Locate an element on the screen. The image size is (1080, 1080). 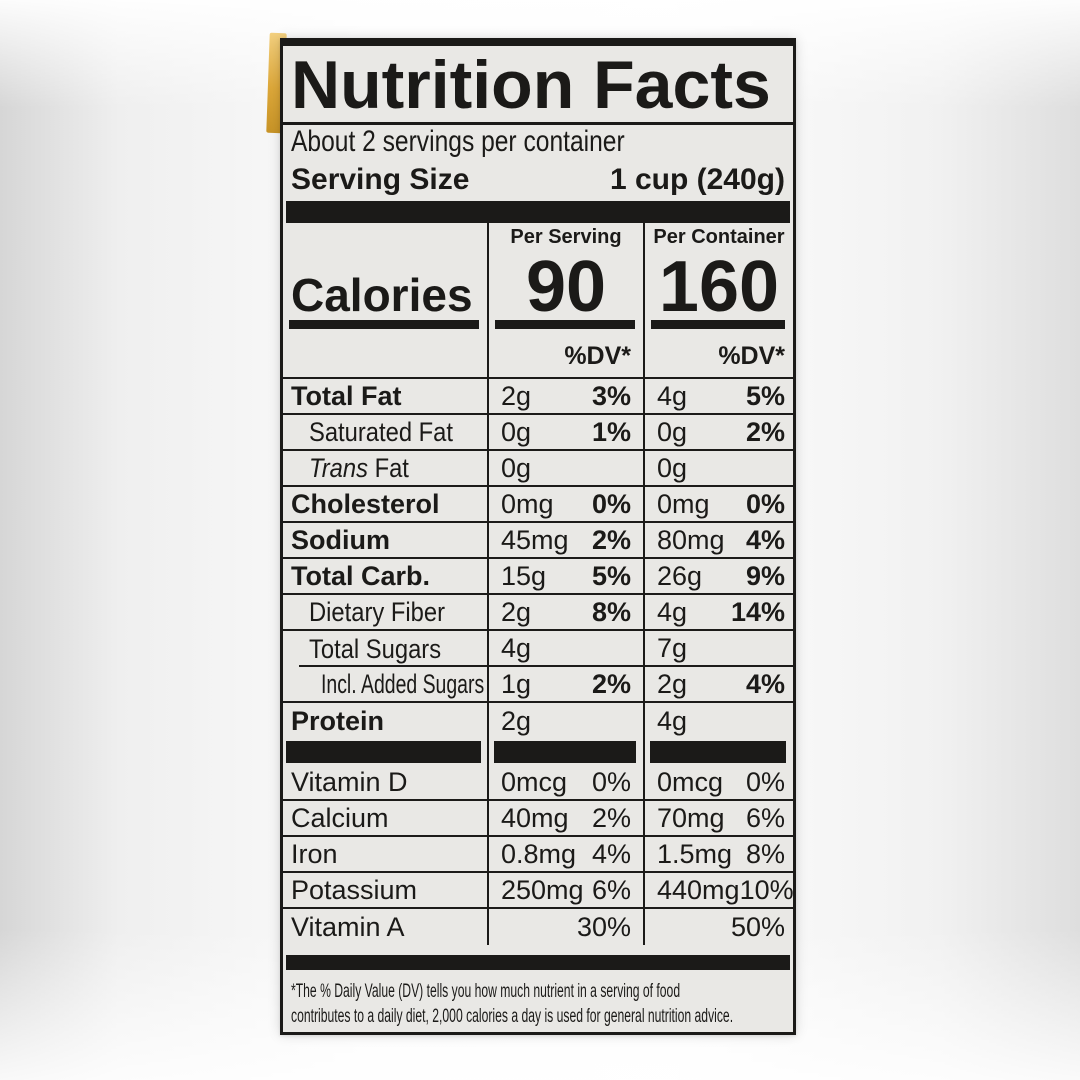
per-container-amount: 80mg is located at coordinates (691, 539).